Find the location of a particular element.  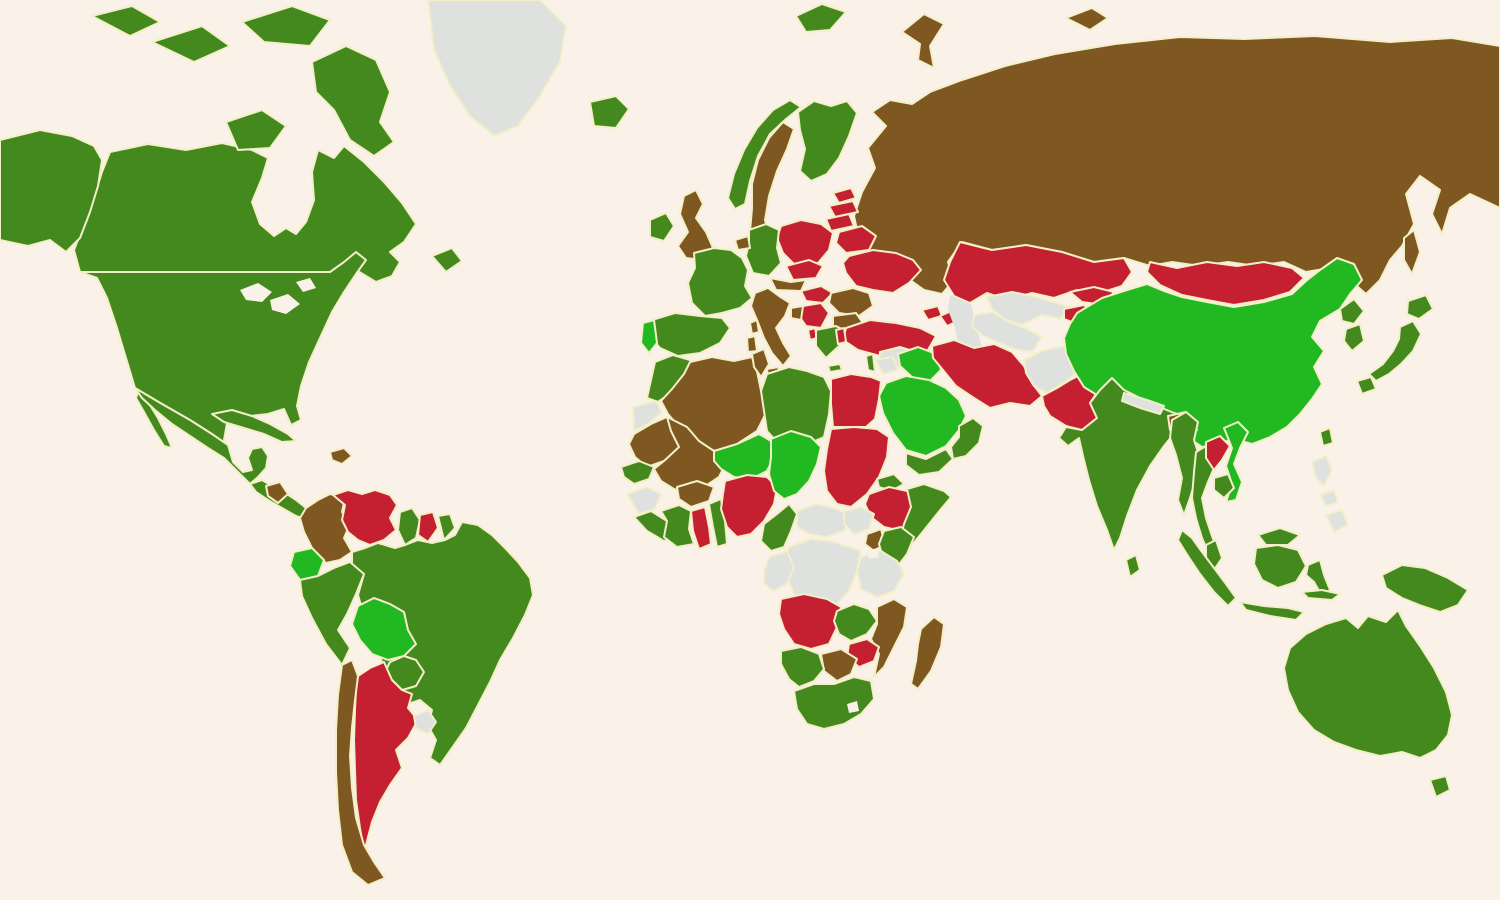

country-guinea is located at coordinates (644, 500).